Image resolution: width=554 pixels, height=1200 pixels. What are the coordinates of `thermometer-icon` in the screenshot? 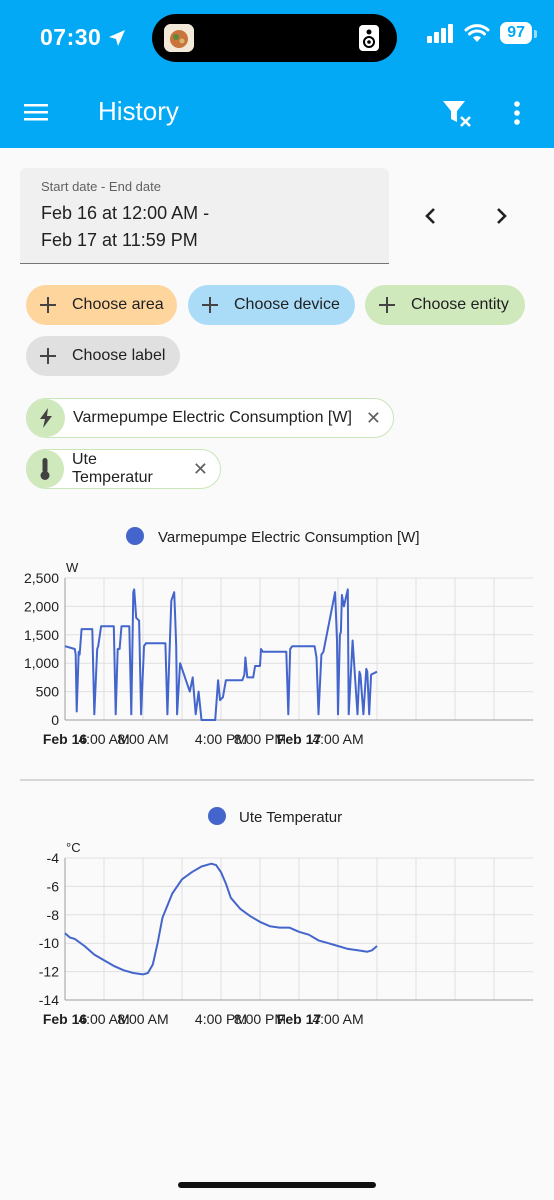 It's located at (45, 469).